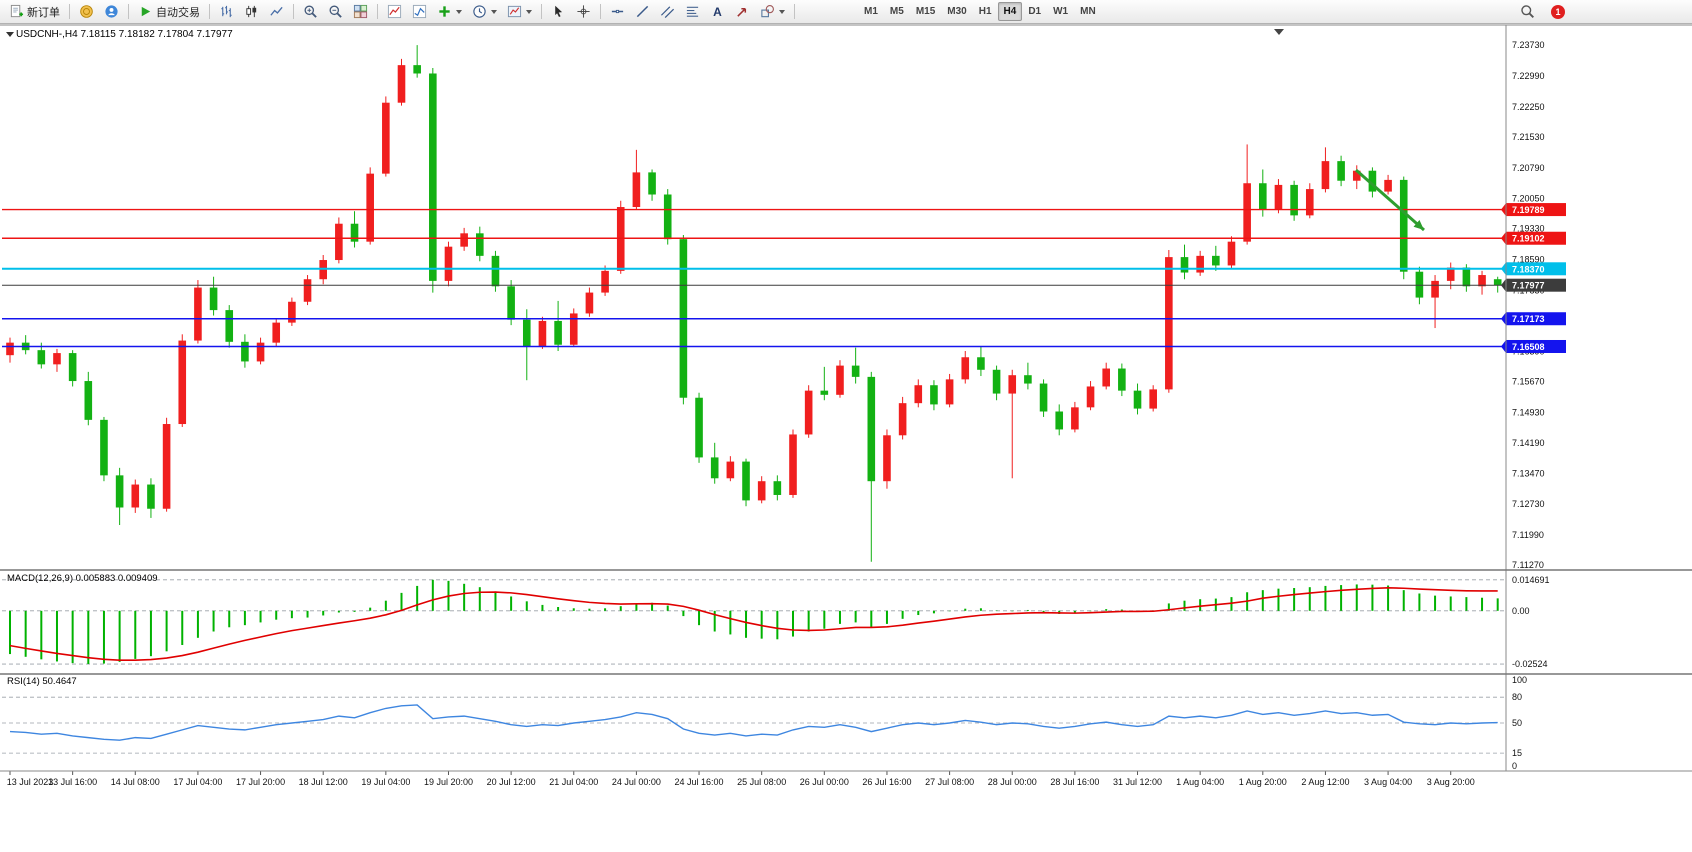 Image resolution: width=1692 pixels, height=852 pixels. I want to click on horizontal-line-icon, so click(617, 11).